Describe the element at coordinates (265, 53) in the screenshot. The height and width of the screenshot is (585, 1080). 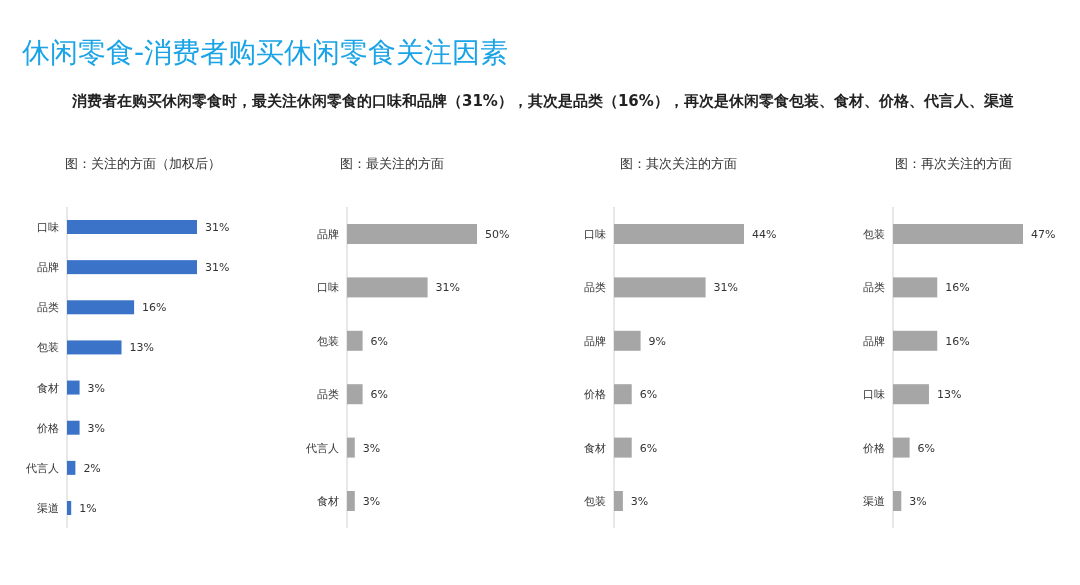
I see `text: 休闲零食-消费者购买休闲零食关注因素` at that location.